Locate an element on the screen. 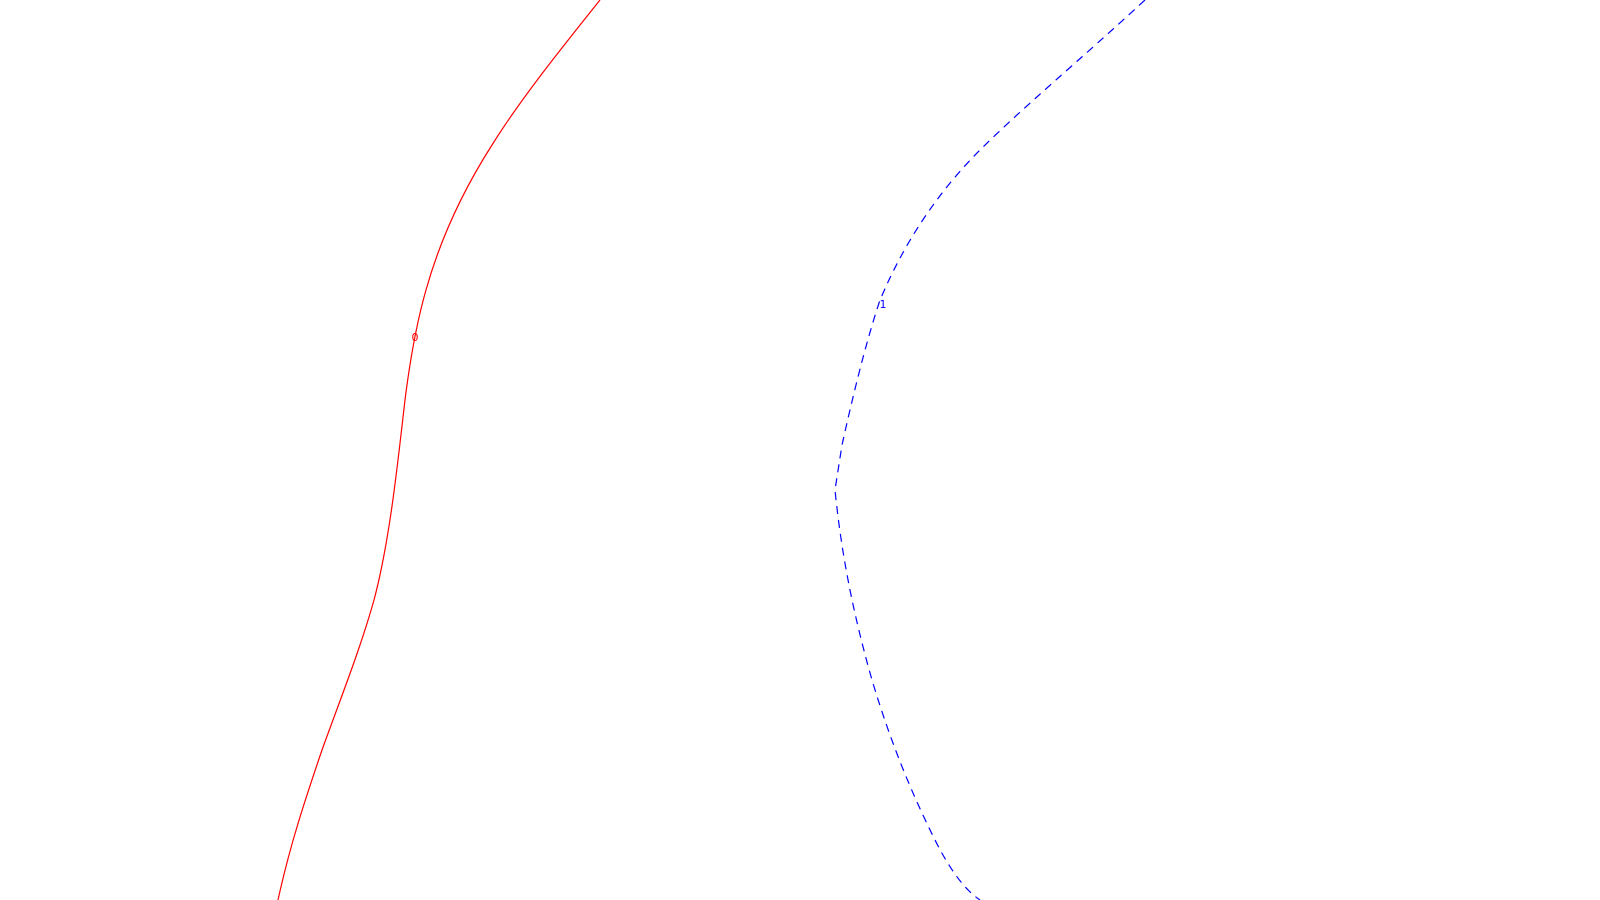 Image resolution: width=1600 pixels, height=900 pixels. contour-label-1: 1 is located at coordinates (883, 304).